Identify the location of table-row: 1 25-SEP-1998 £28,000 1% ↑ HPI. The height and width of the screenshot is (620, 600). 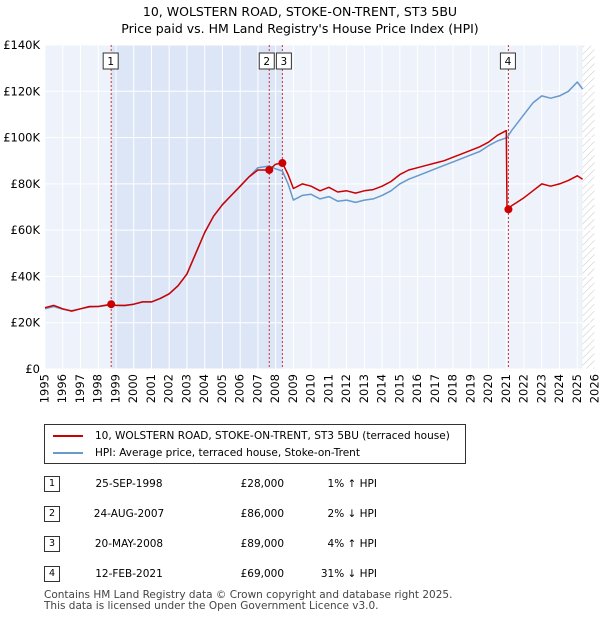
(254, 484).